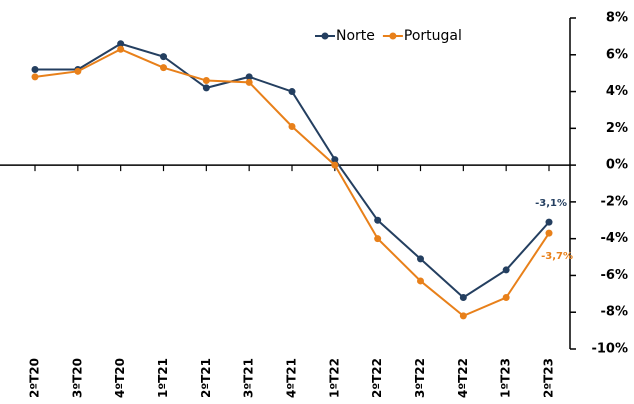 The width and height of the screenshot is (634, 404). I want to click on x-tick-label: 2ºT23, so click(549, 378).